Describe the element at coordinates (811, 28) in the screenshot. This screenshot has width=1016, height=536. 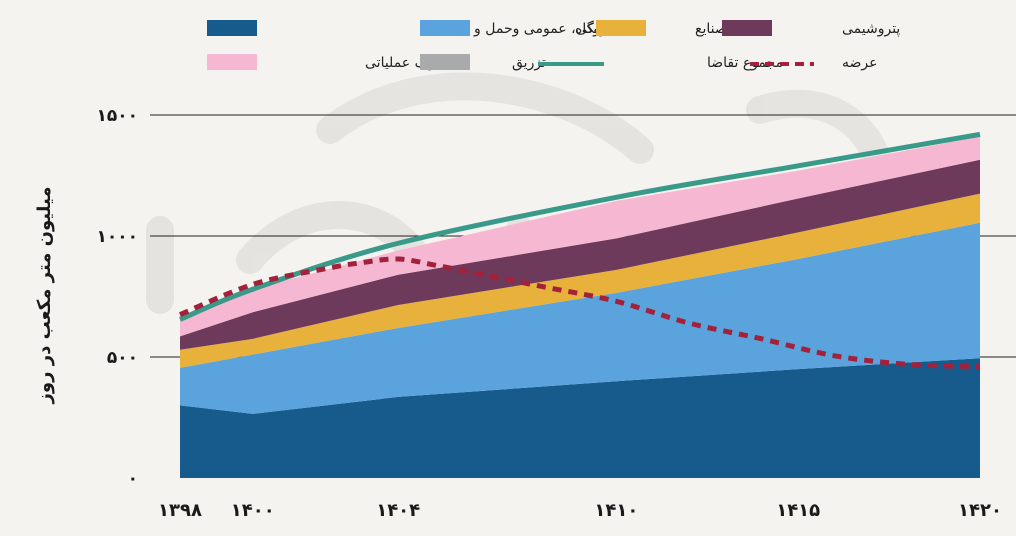
I see `legend-item: پتروشیمی` at that location.